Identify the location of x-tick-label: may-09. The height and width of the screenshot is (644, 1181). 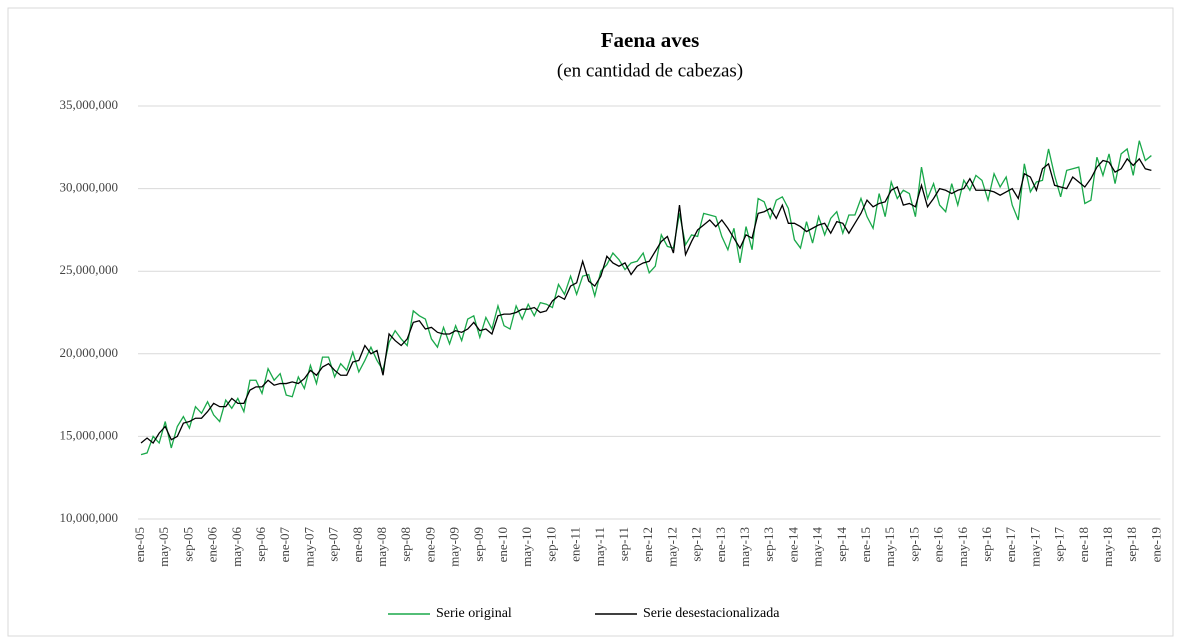
(454, 547).